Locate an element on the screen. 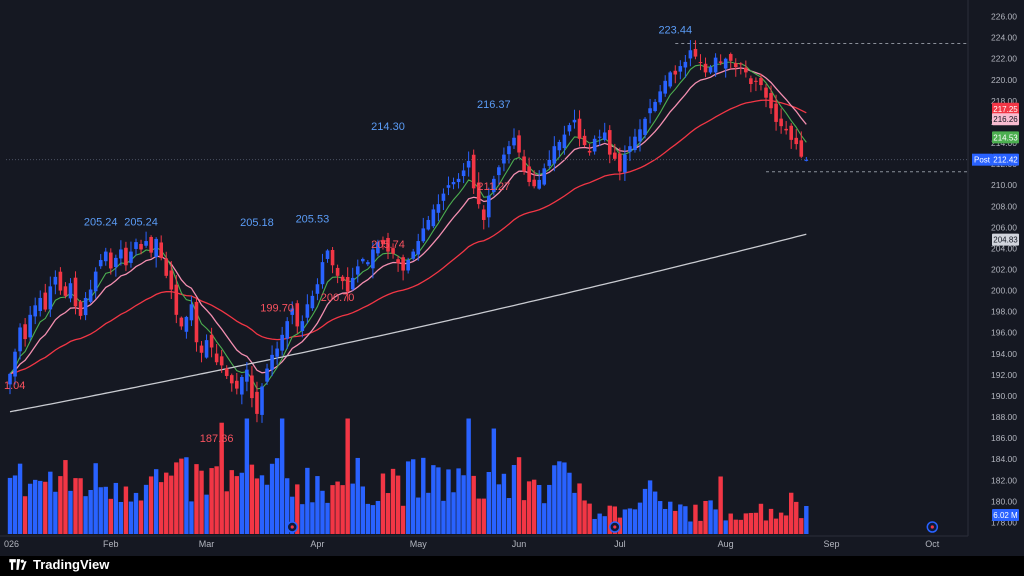 This screenshot has width=1024, height=576. volume-tag-label: 6.02 M is located at coordinates (1005, 515).